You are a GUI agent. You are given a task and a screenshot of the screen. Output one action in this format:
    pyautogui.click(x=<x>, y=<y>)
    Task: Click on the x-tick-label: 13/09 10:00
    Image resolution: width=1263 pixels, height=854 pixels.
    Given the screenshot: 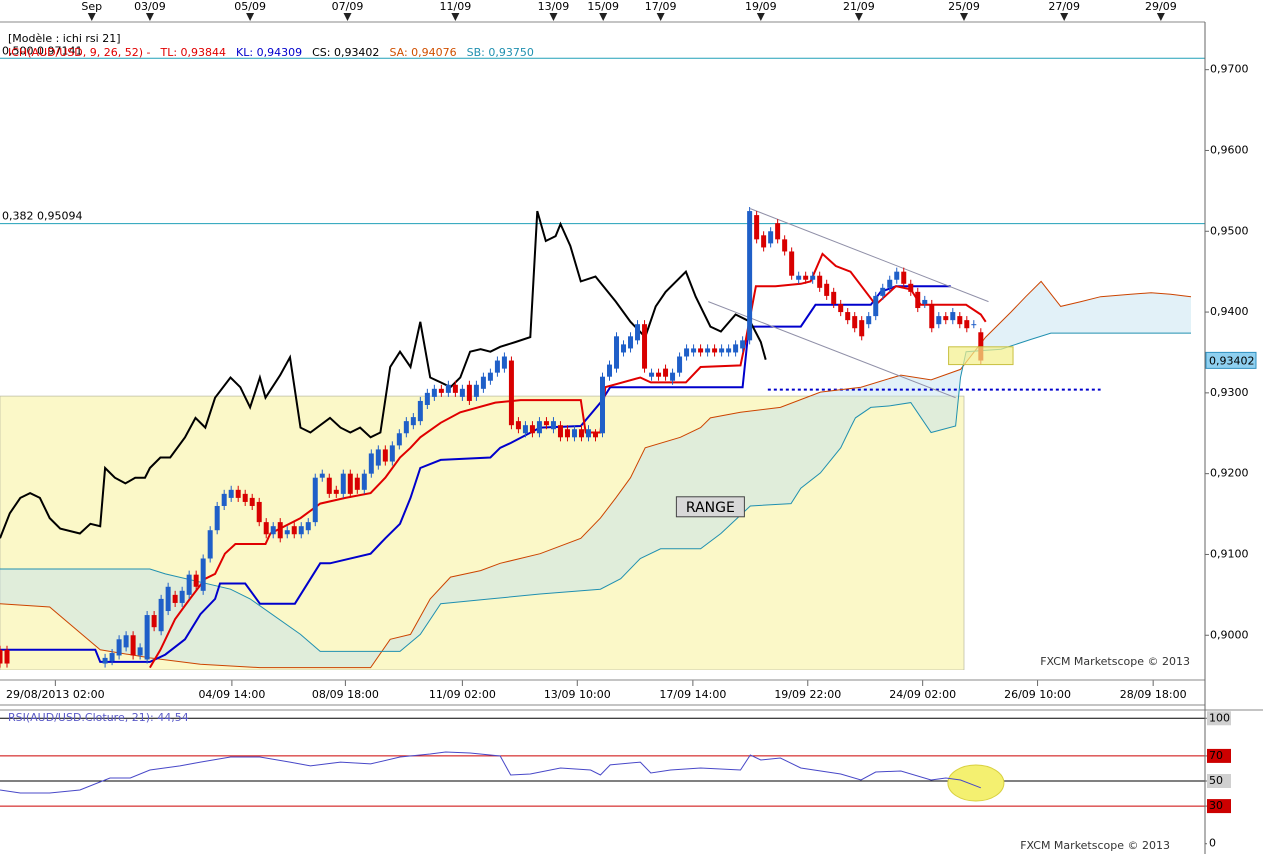 What is the action you would take?
    pyautogui.click(x=577, y=694)
    